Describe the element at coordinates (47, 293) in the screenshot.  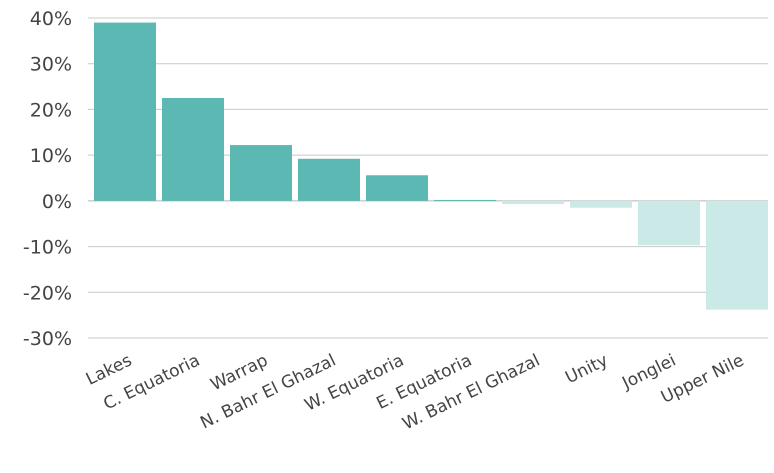
I see `y-tick-label: -20%` at that location.